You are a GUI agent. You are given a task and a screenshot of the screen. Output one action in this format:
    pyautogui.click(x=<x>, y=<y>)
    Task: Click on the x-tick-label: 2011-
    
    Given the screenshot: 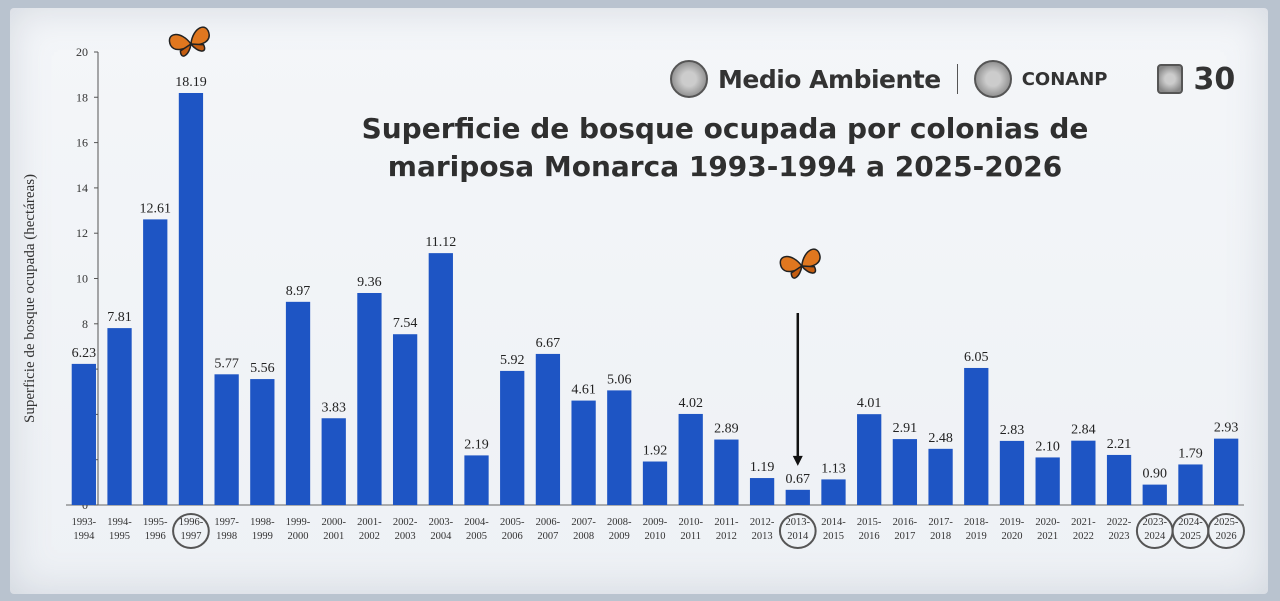 What is the action you would take?
    pyautogui.click(x=726, y=522)
    